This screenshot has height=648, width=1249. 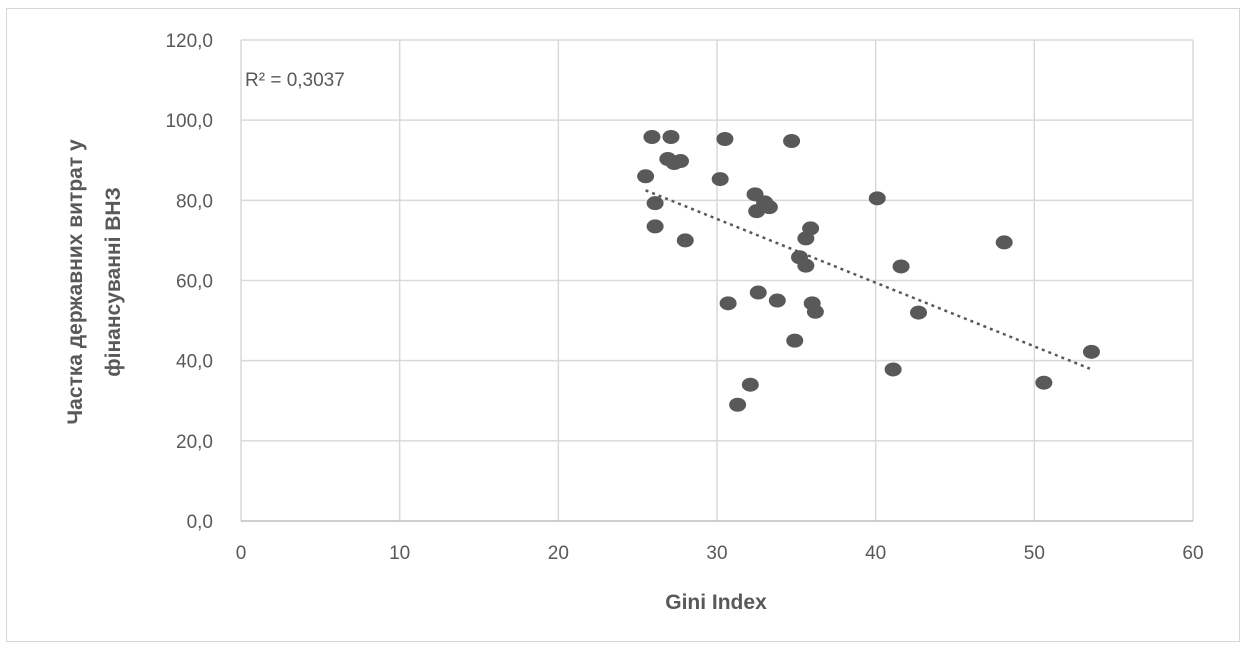 What do you see at coordinates (558, 553) in the screenshot?
I see `x-tick-label: 20` at bounding box center [558, 553].